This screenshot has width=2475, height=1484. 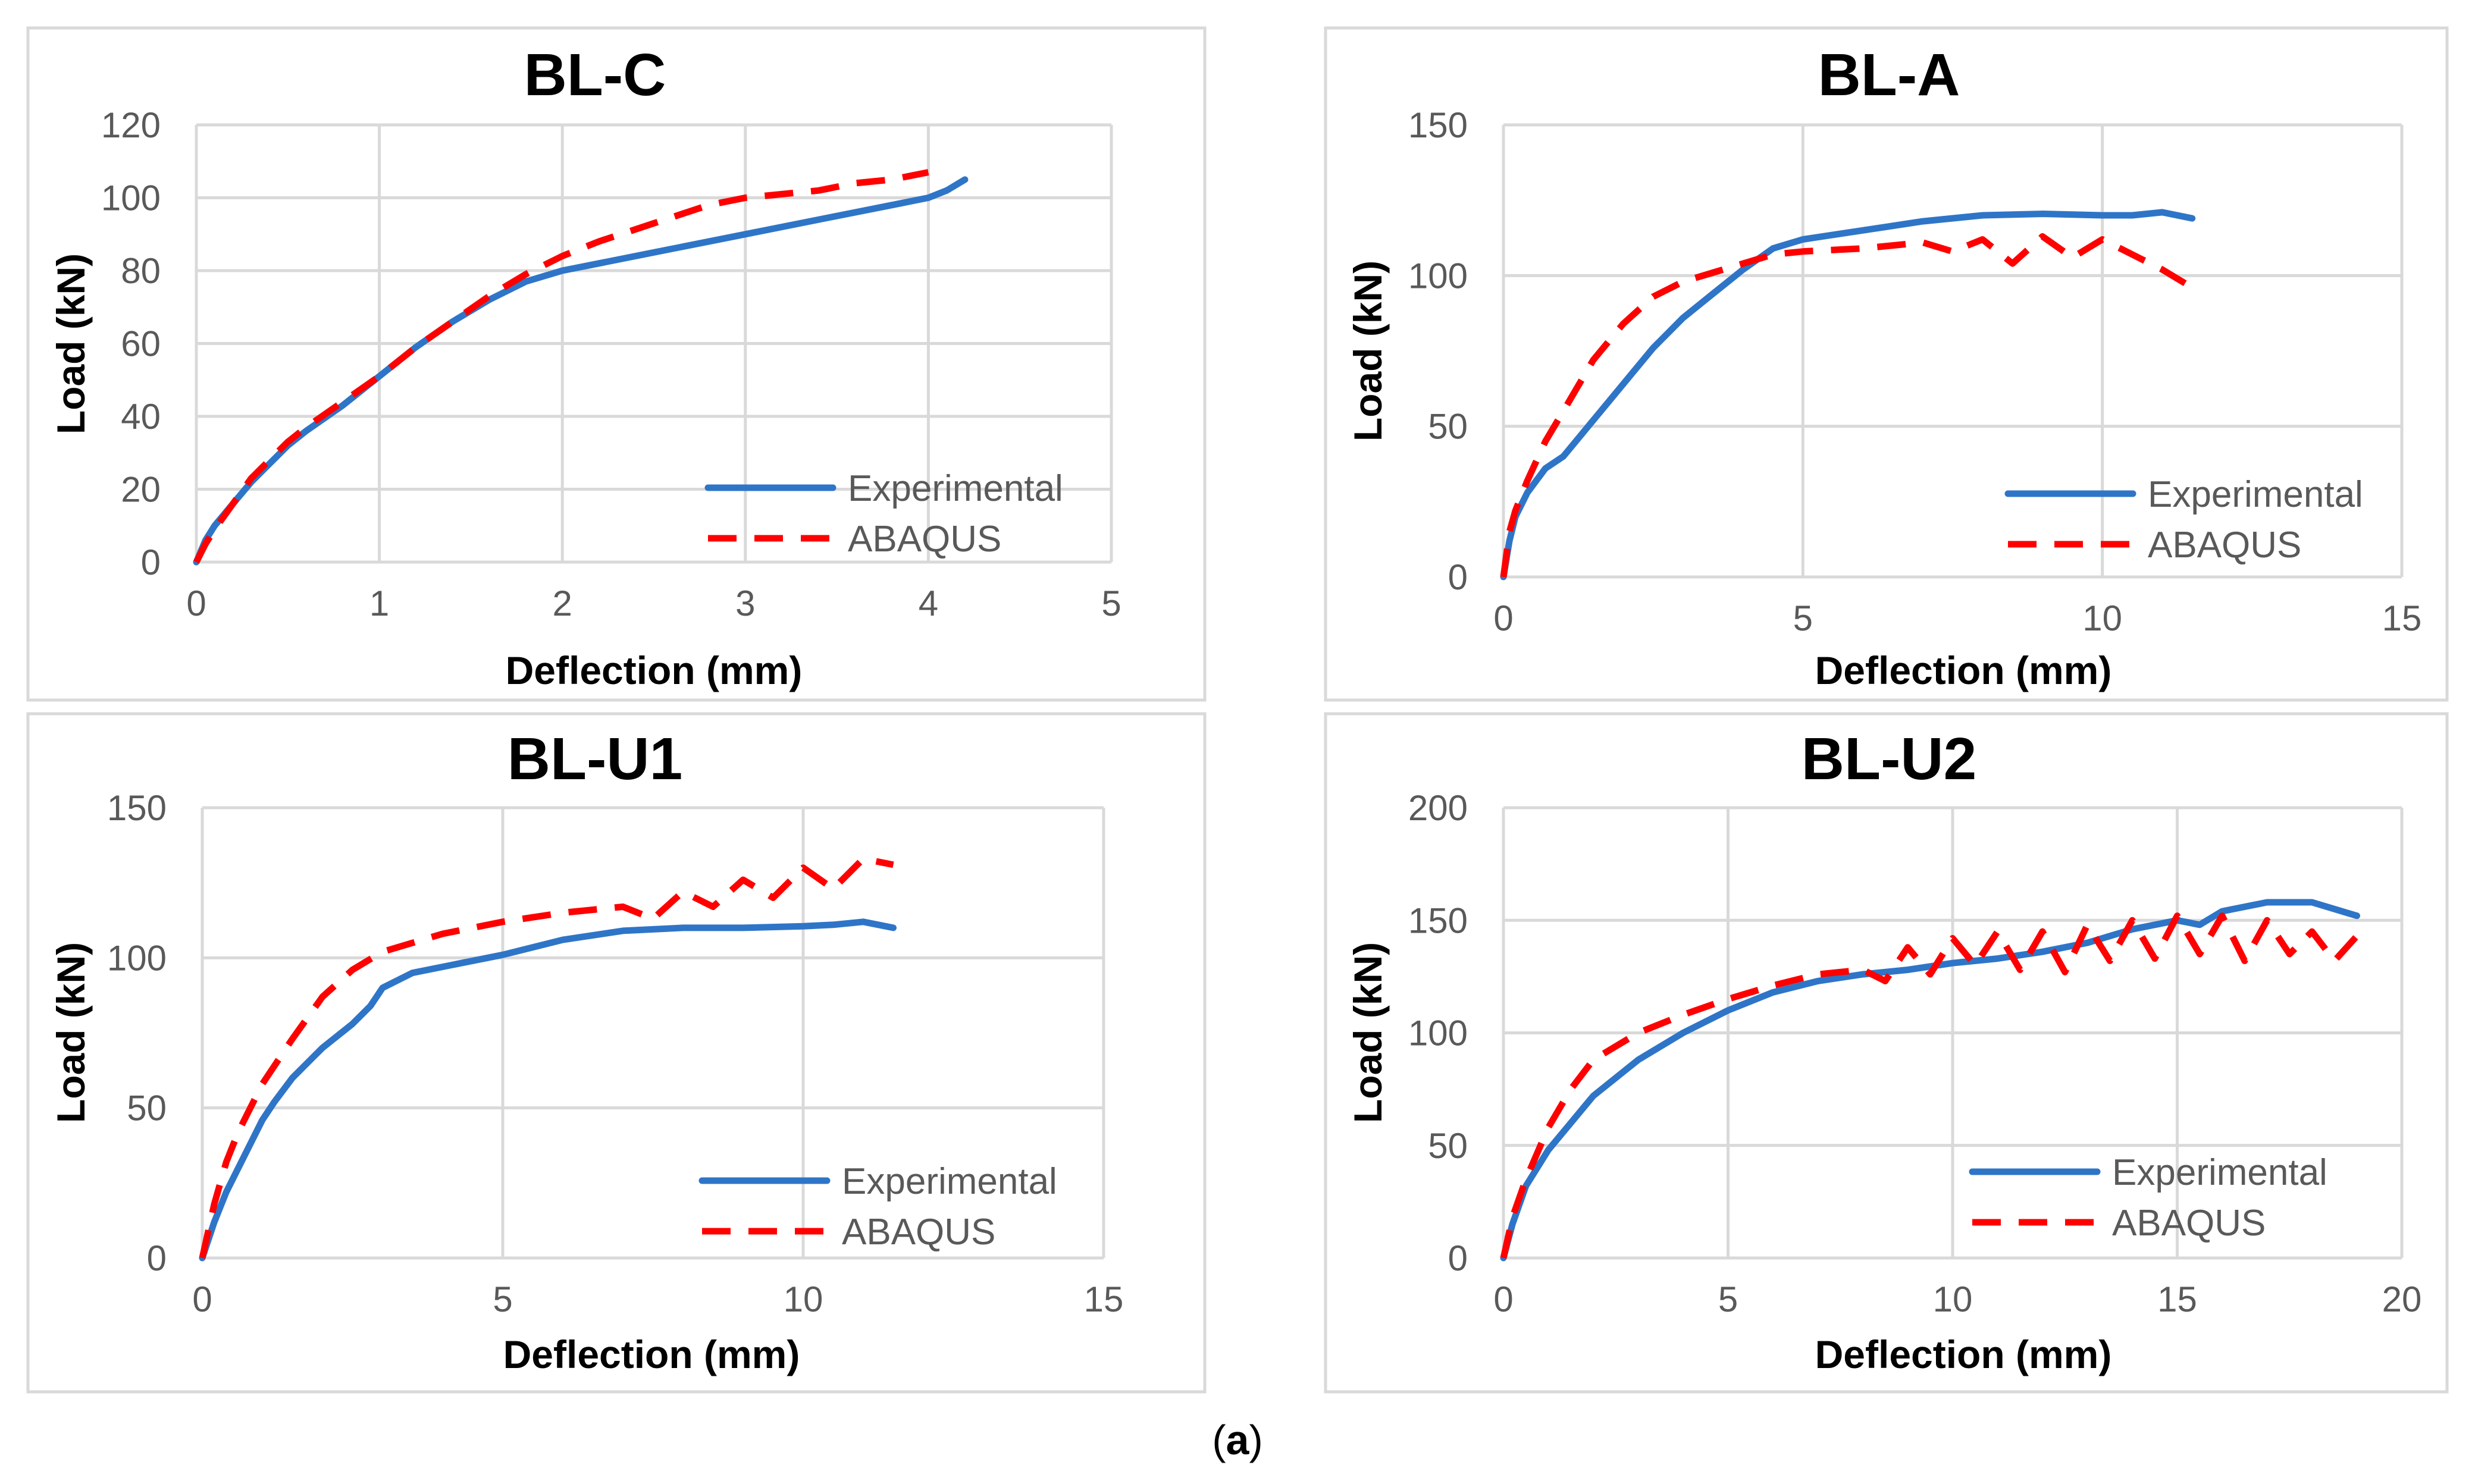 What do you see at coordinates (562, 603) in the screenshot?
I see `x-tick-label: 2` at bounding box center [562, 603].